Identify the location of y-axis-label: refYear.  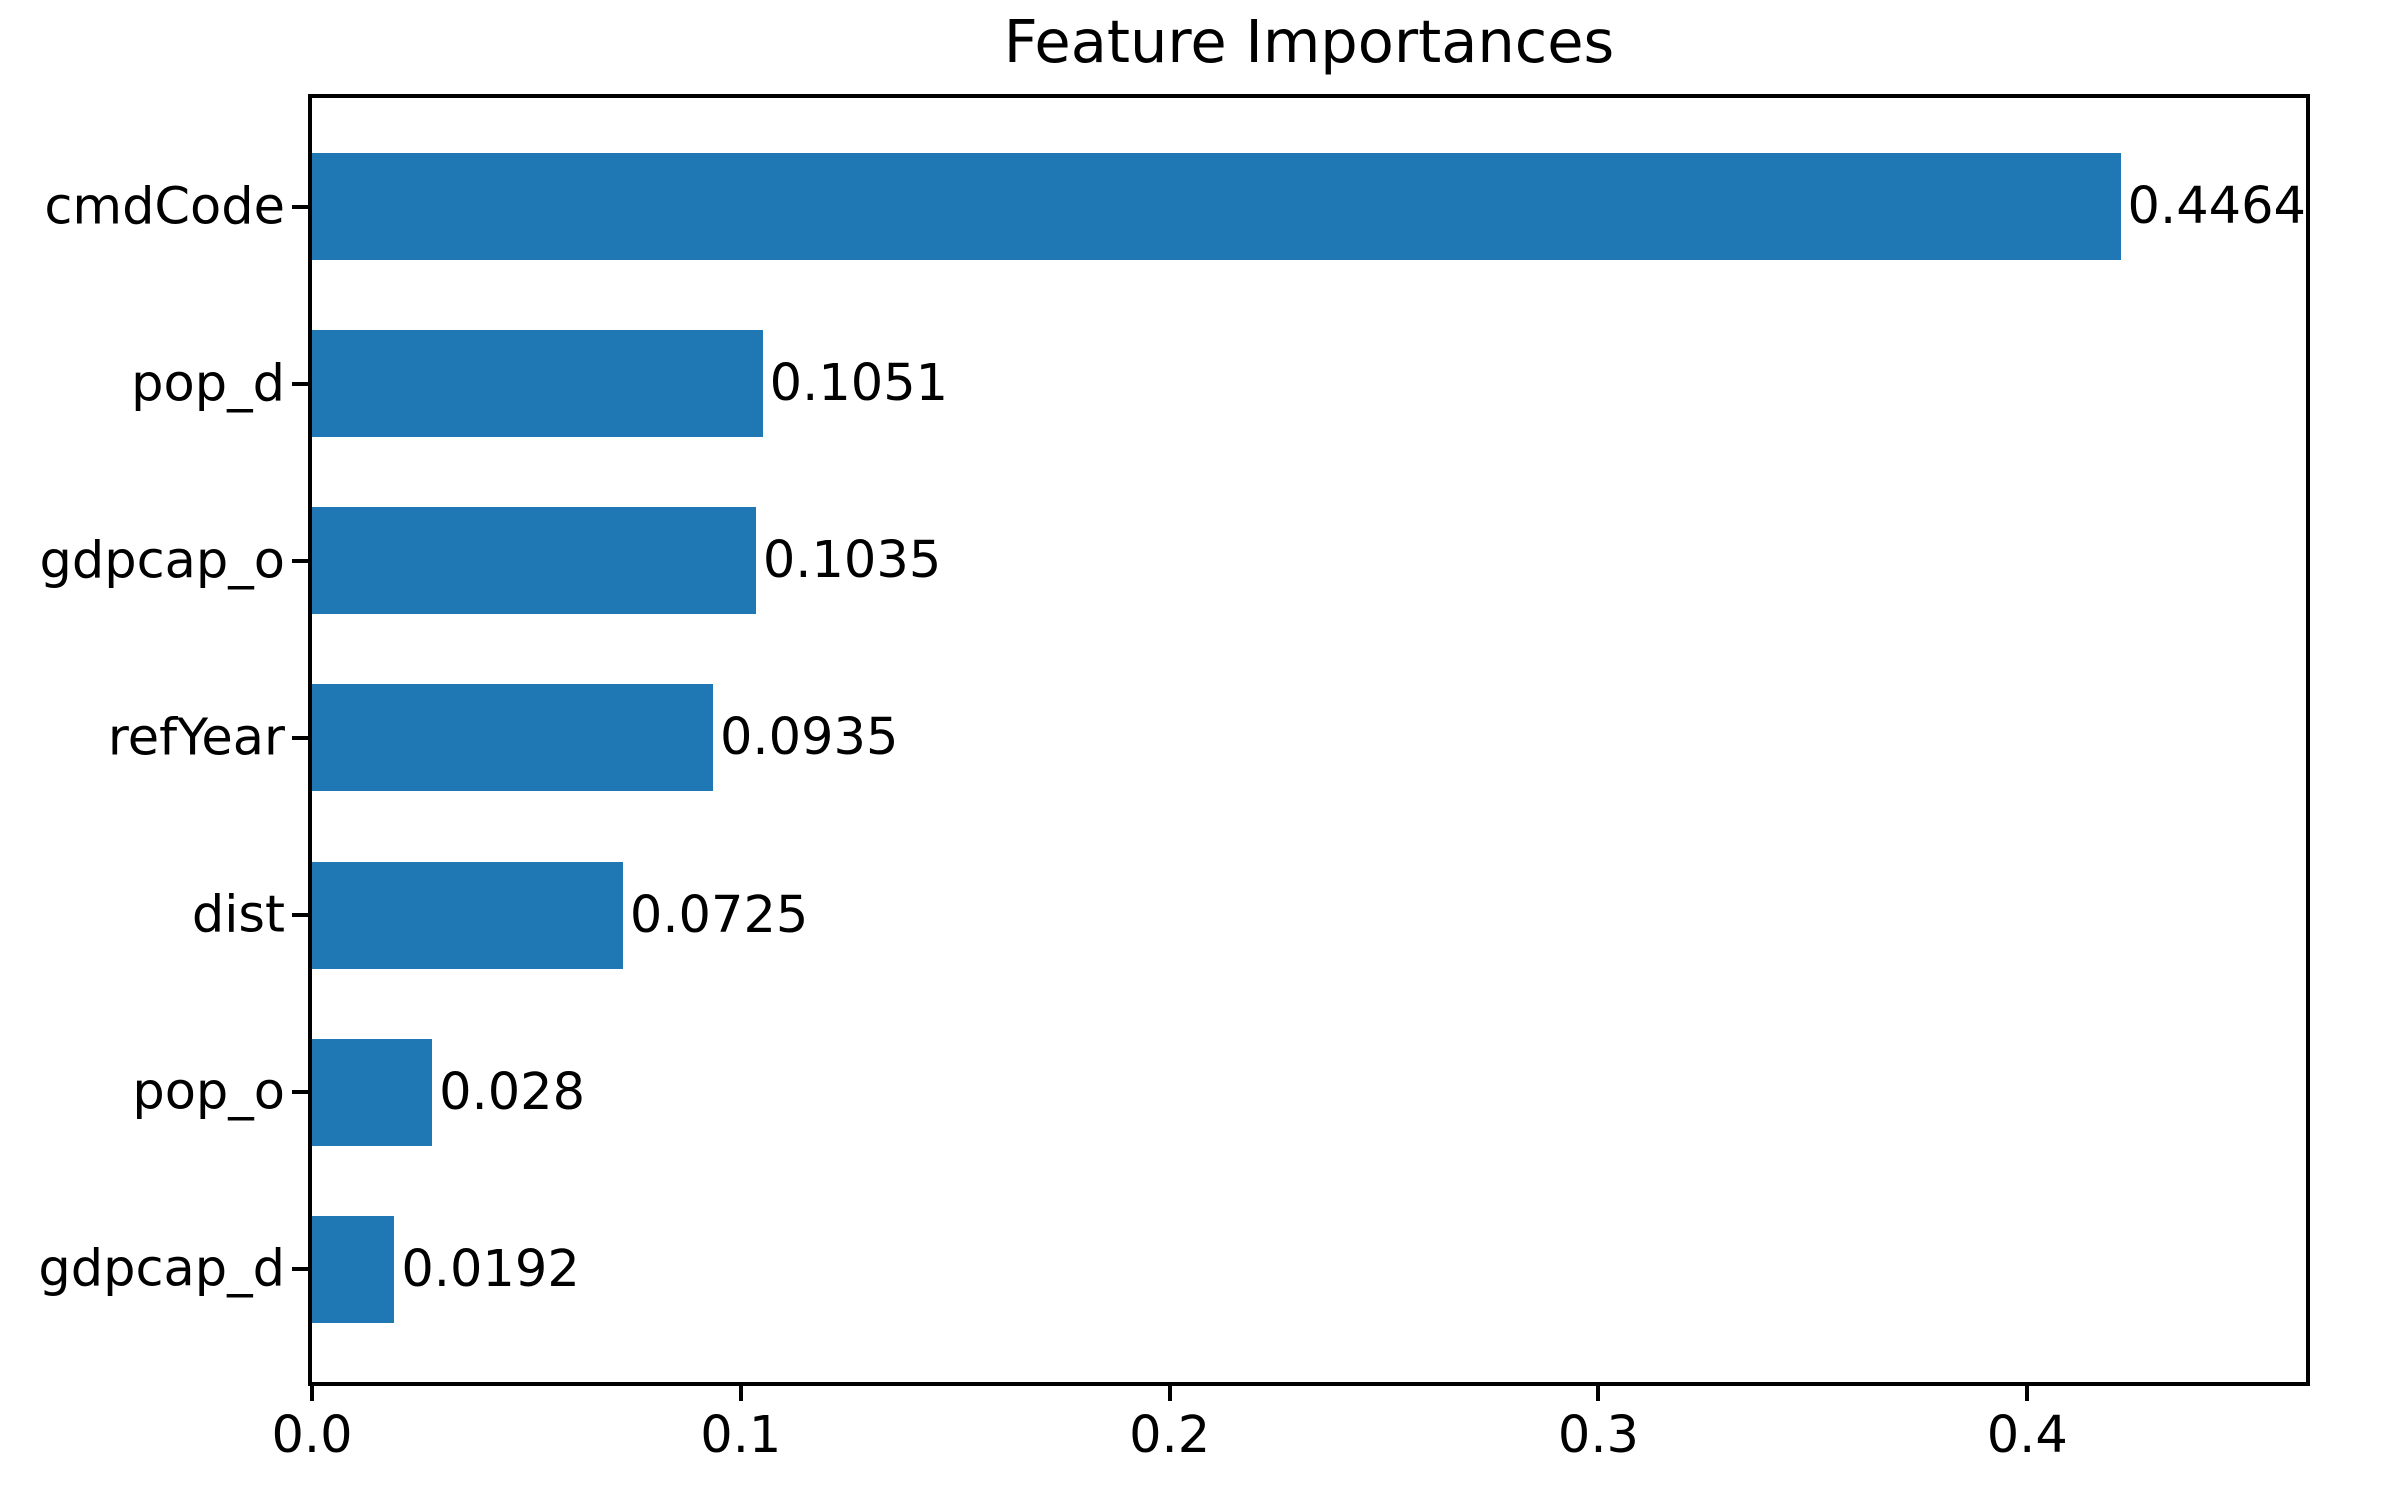
(196, 738).